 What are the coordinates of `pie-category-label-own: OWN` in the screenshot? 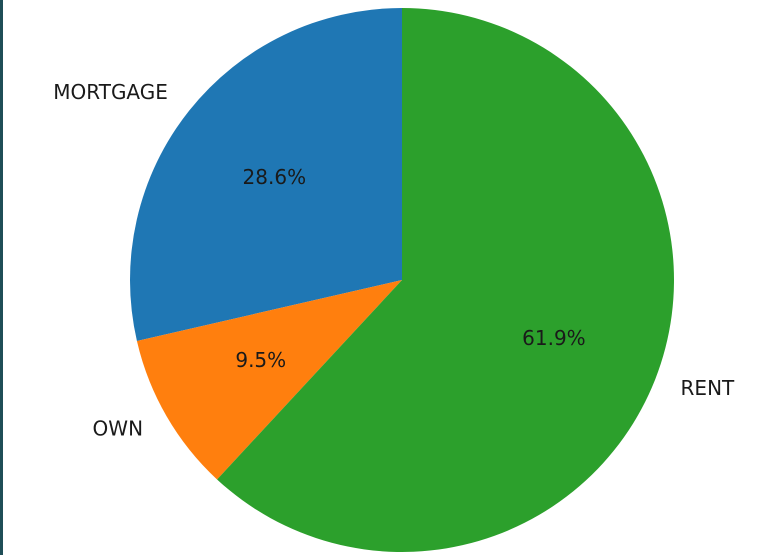 It's located at (118, 428).